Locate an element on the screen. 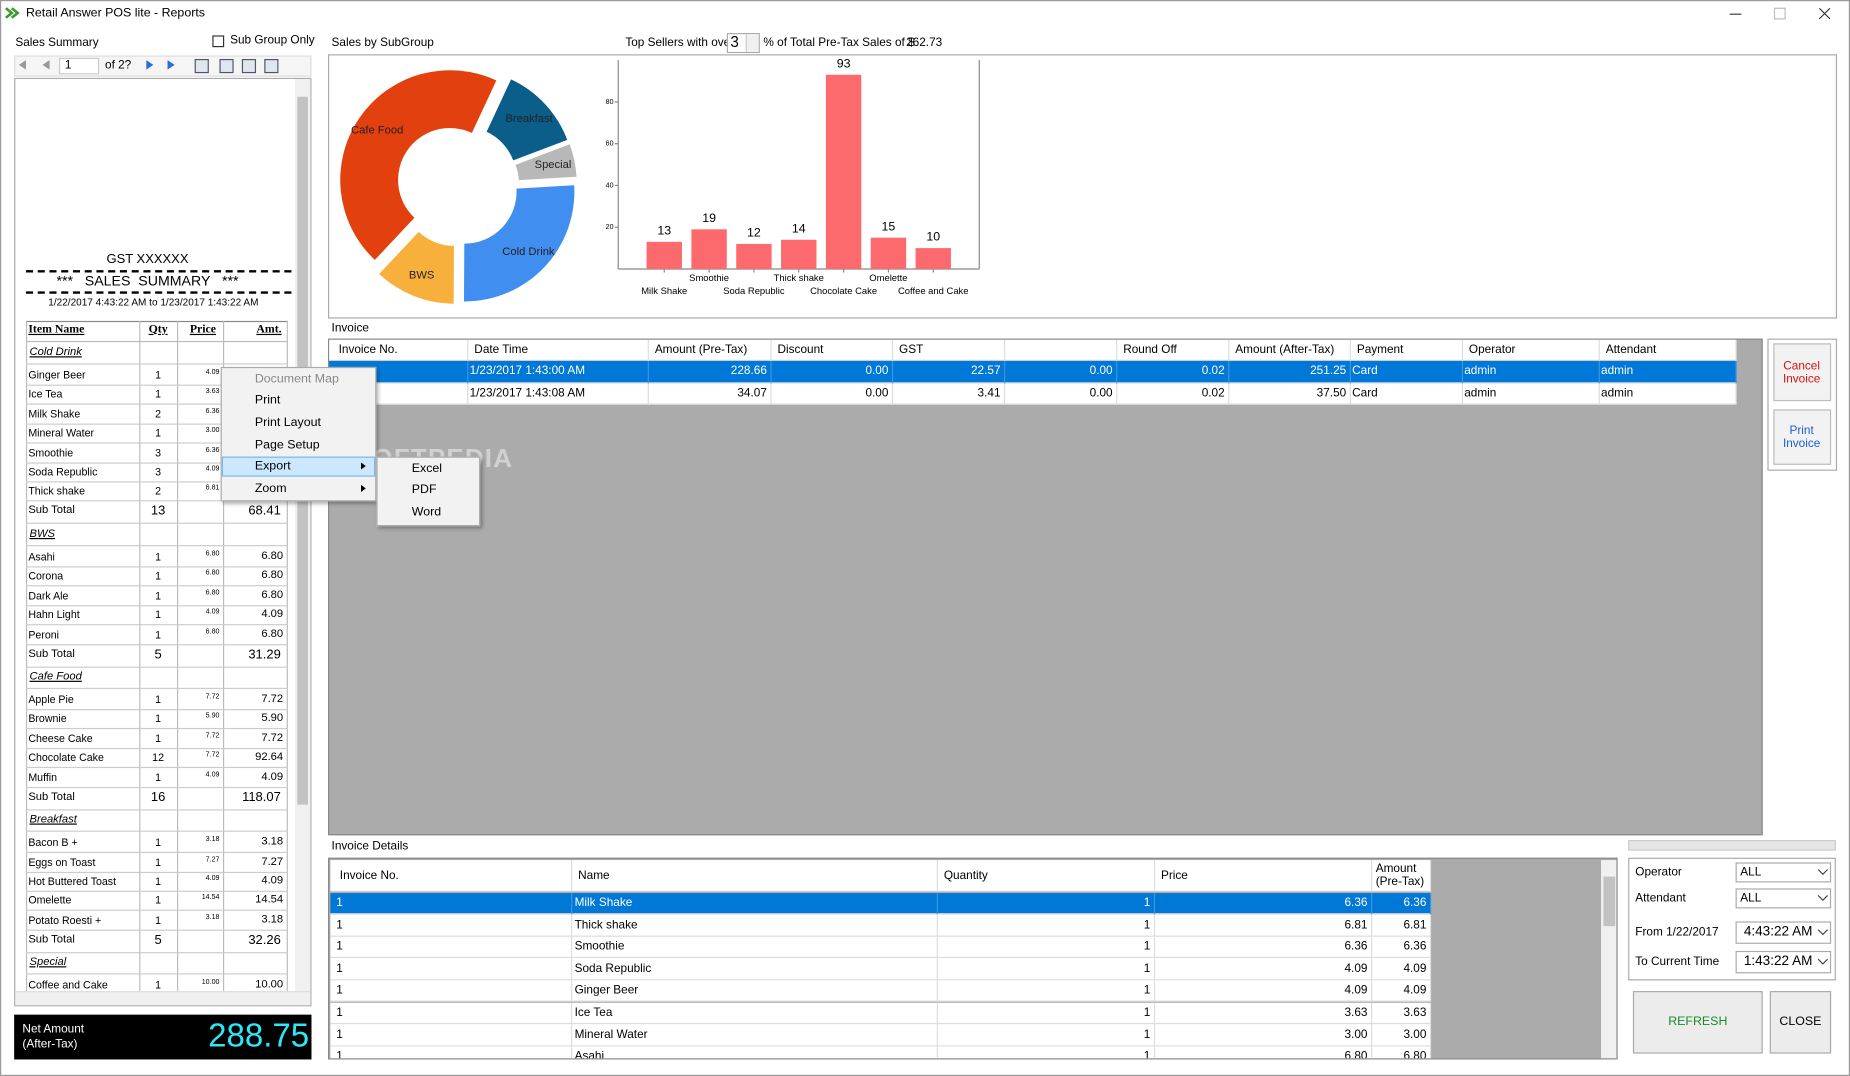  donut-slice is located at coordinates (416, 267).